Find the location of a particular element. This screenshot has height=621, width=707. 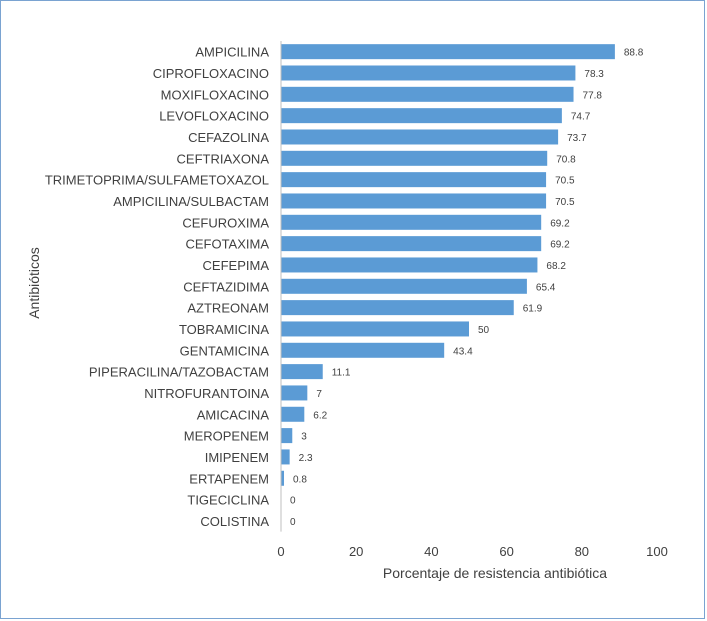

value-label: 6.2 is located at coordinates (320, 415).